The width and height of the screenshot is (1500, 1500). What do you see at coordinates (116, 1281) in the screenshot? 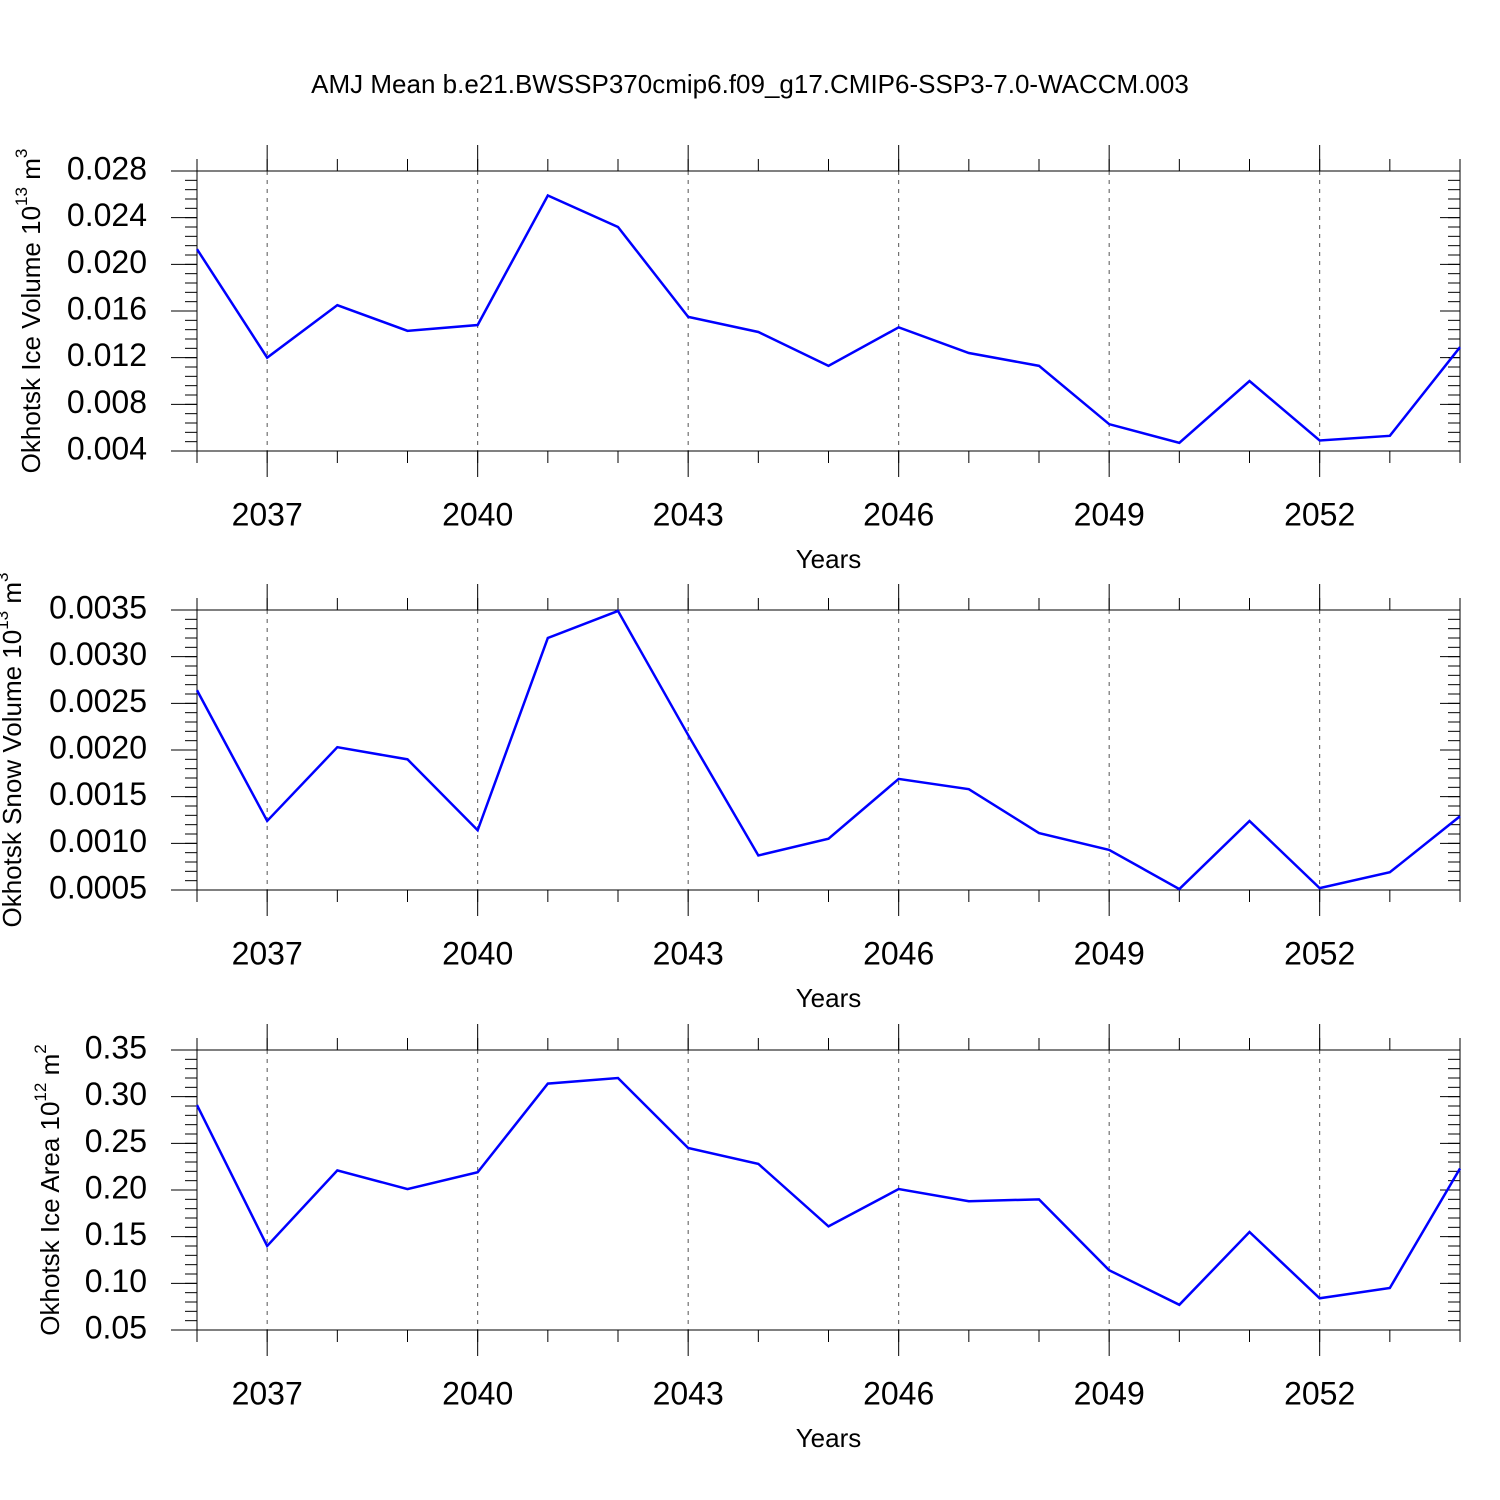
I see `y-tick-label: 0.10` at bounding box center [116, 1281].